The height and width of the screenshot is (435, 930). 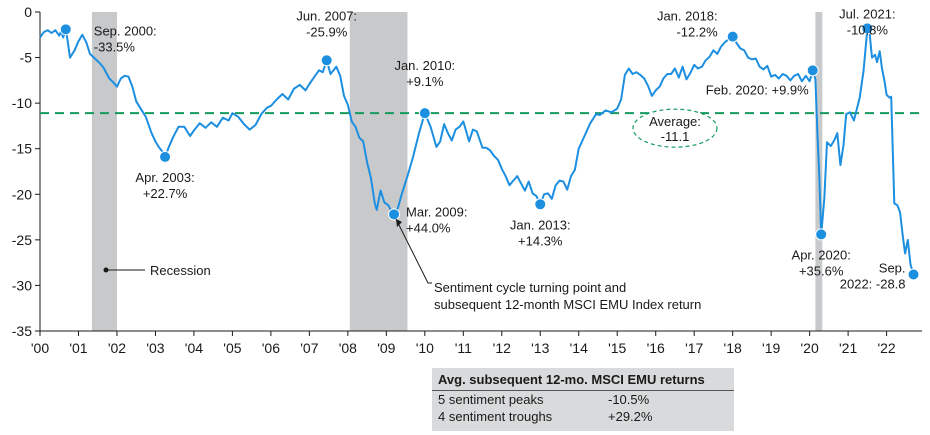 What do you see at coordinates (540, 224) in the screenshot?
I see `turning-point-label: Jan. 2013:` at bounding box center [540, 224].